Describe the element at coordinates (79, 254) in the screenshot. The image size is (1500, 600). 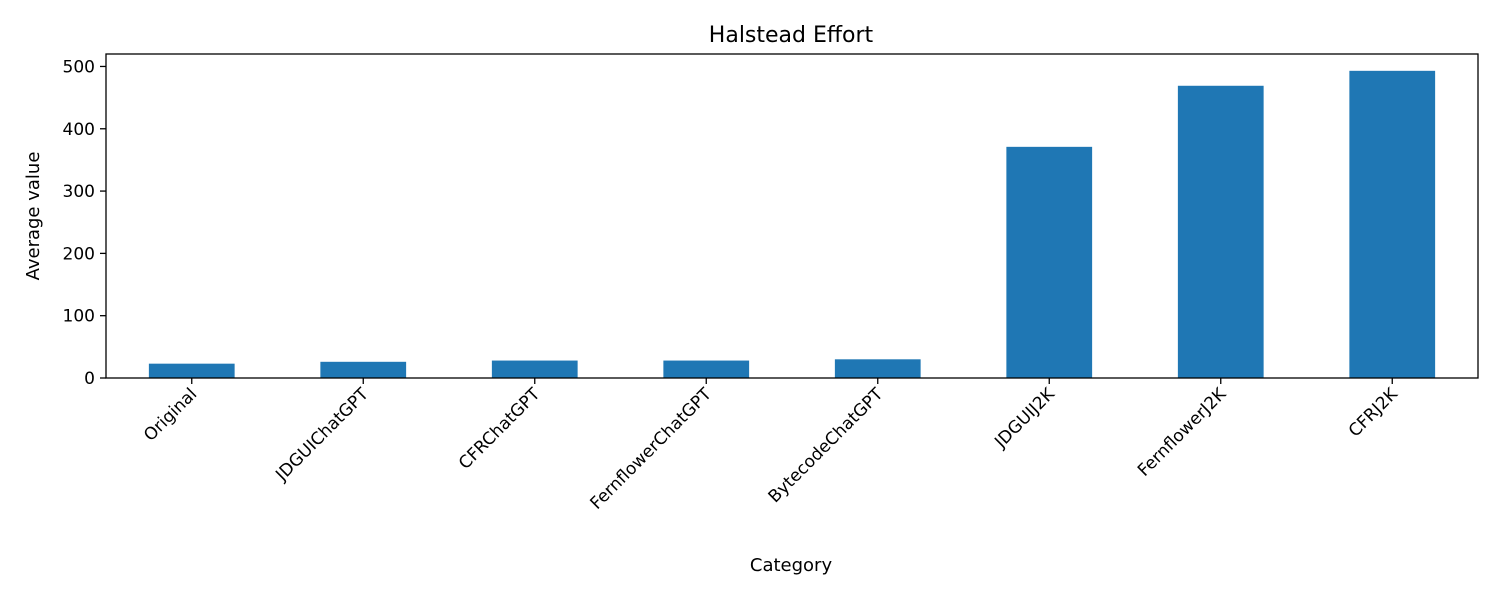
I see `y-tick-label: 200` at that location.